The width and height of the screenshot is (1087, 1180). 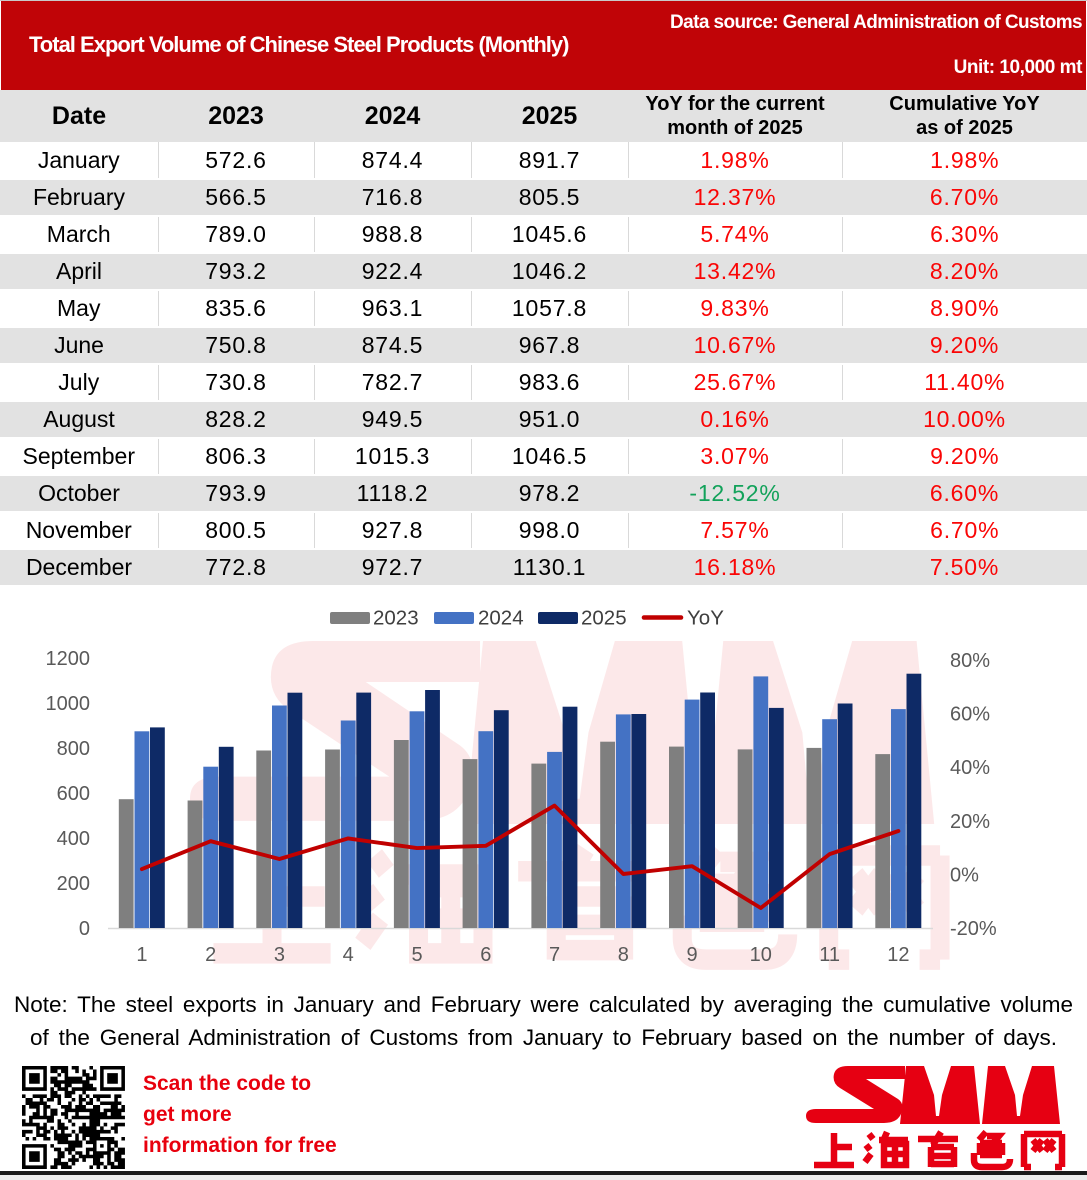 What do you see at coordinates (970, 768) in the screenshot?
I see `svg-text: 40%` at bounding box center [970, 768].